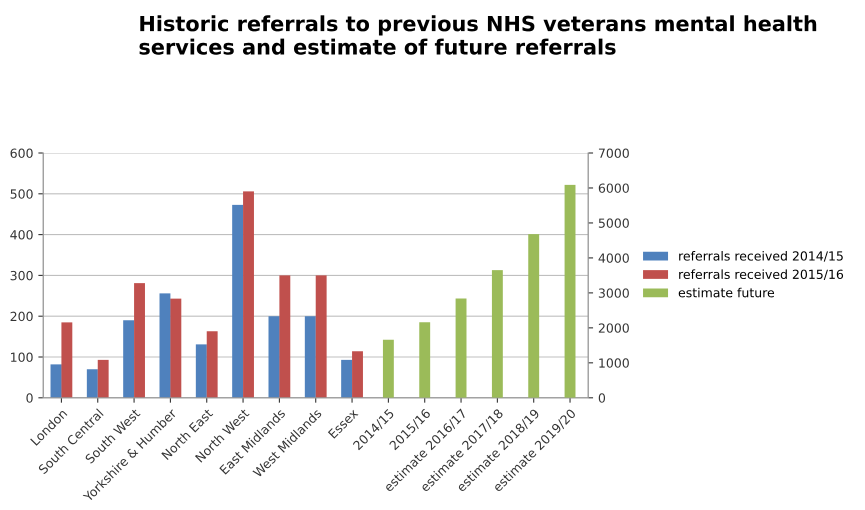  Describe the element at coordinates (761, 274) in the screenshot. I see `legend-label: referrals received 2015/16` at that location.